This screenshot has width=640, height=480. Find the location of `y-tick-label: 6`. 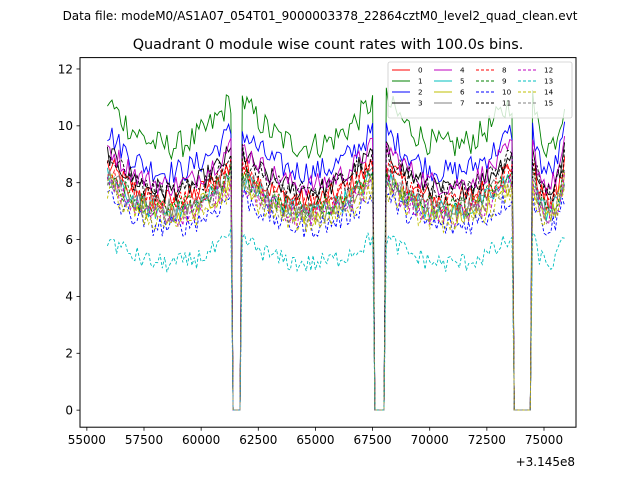

y-tick-label: 6 is located at coordinates (69, 240).